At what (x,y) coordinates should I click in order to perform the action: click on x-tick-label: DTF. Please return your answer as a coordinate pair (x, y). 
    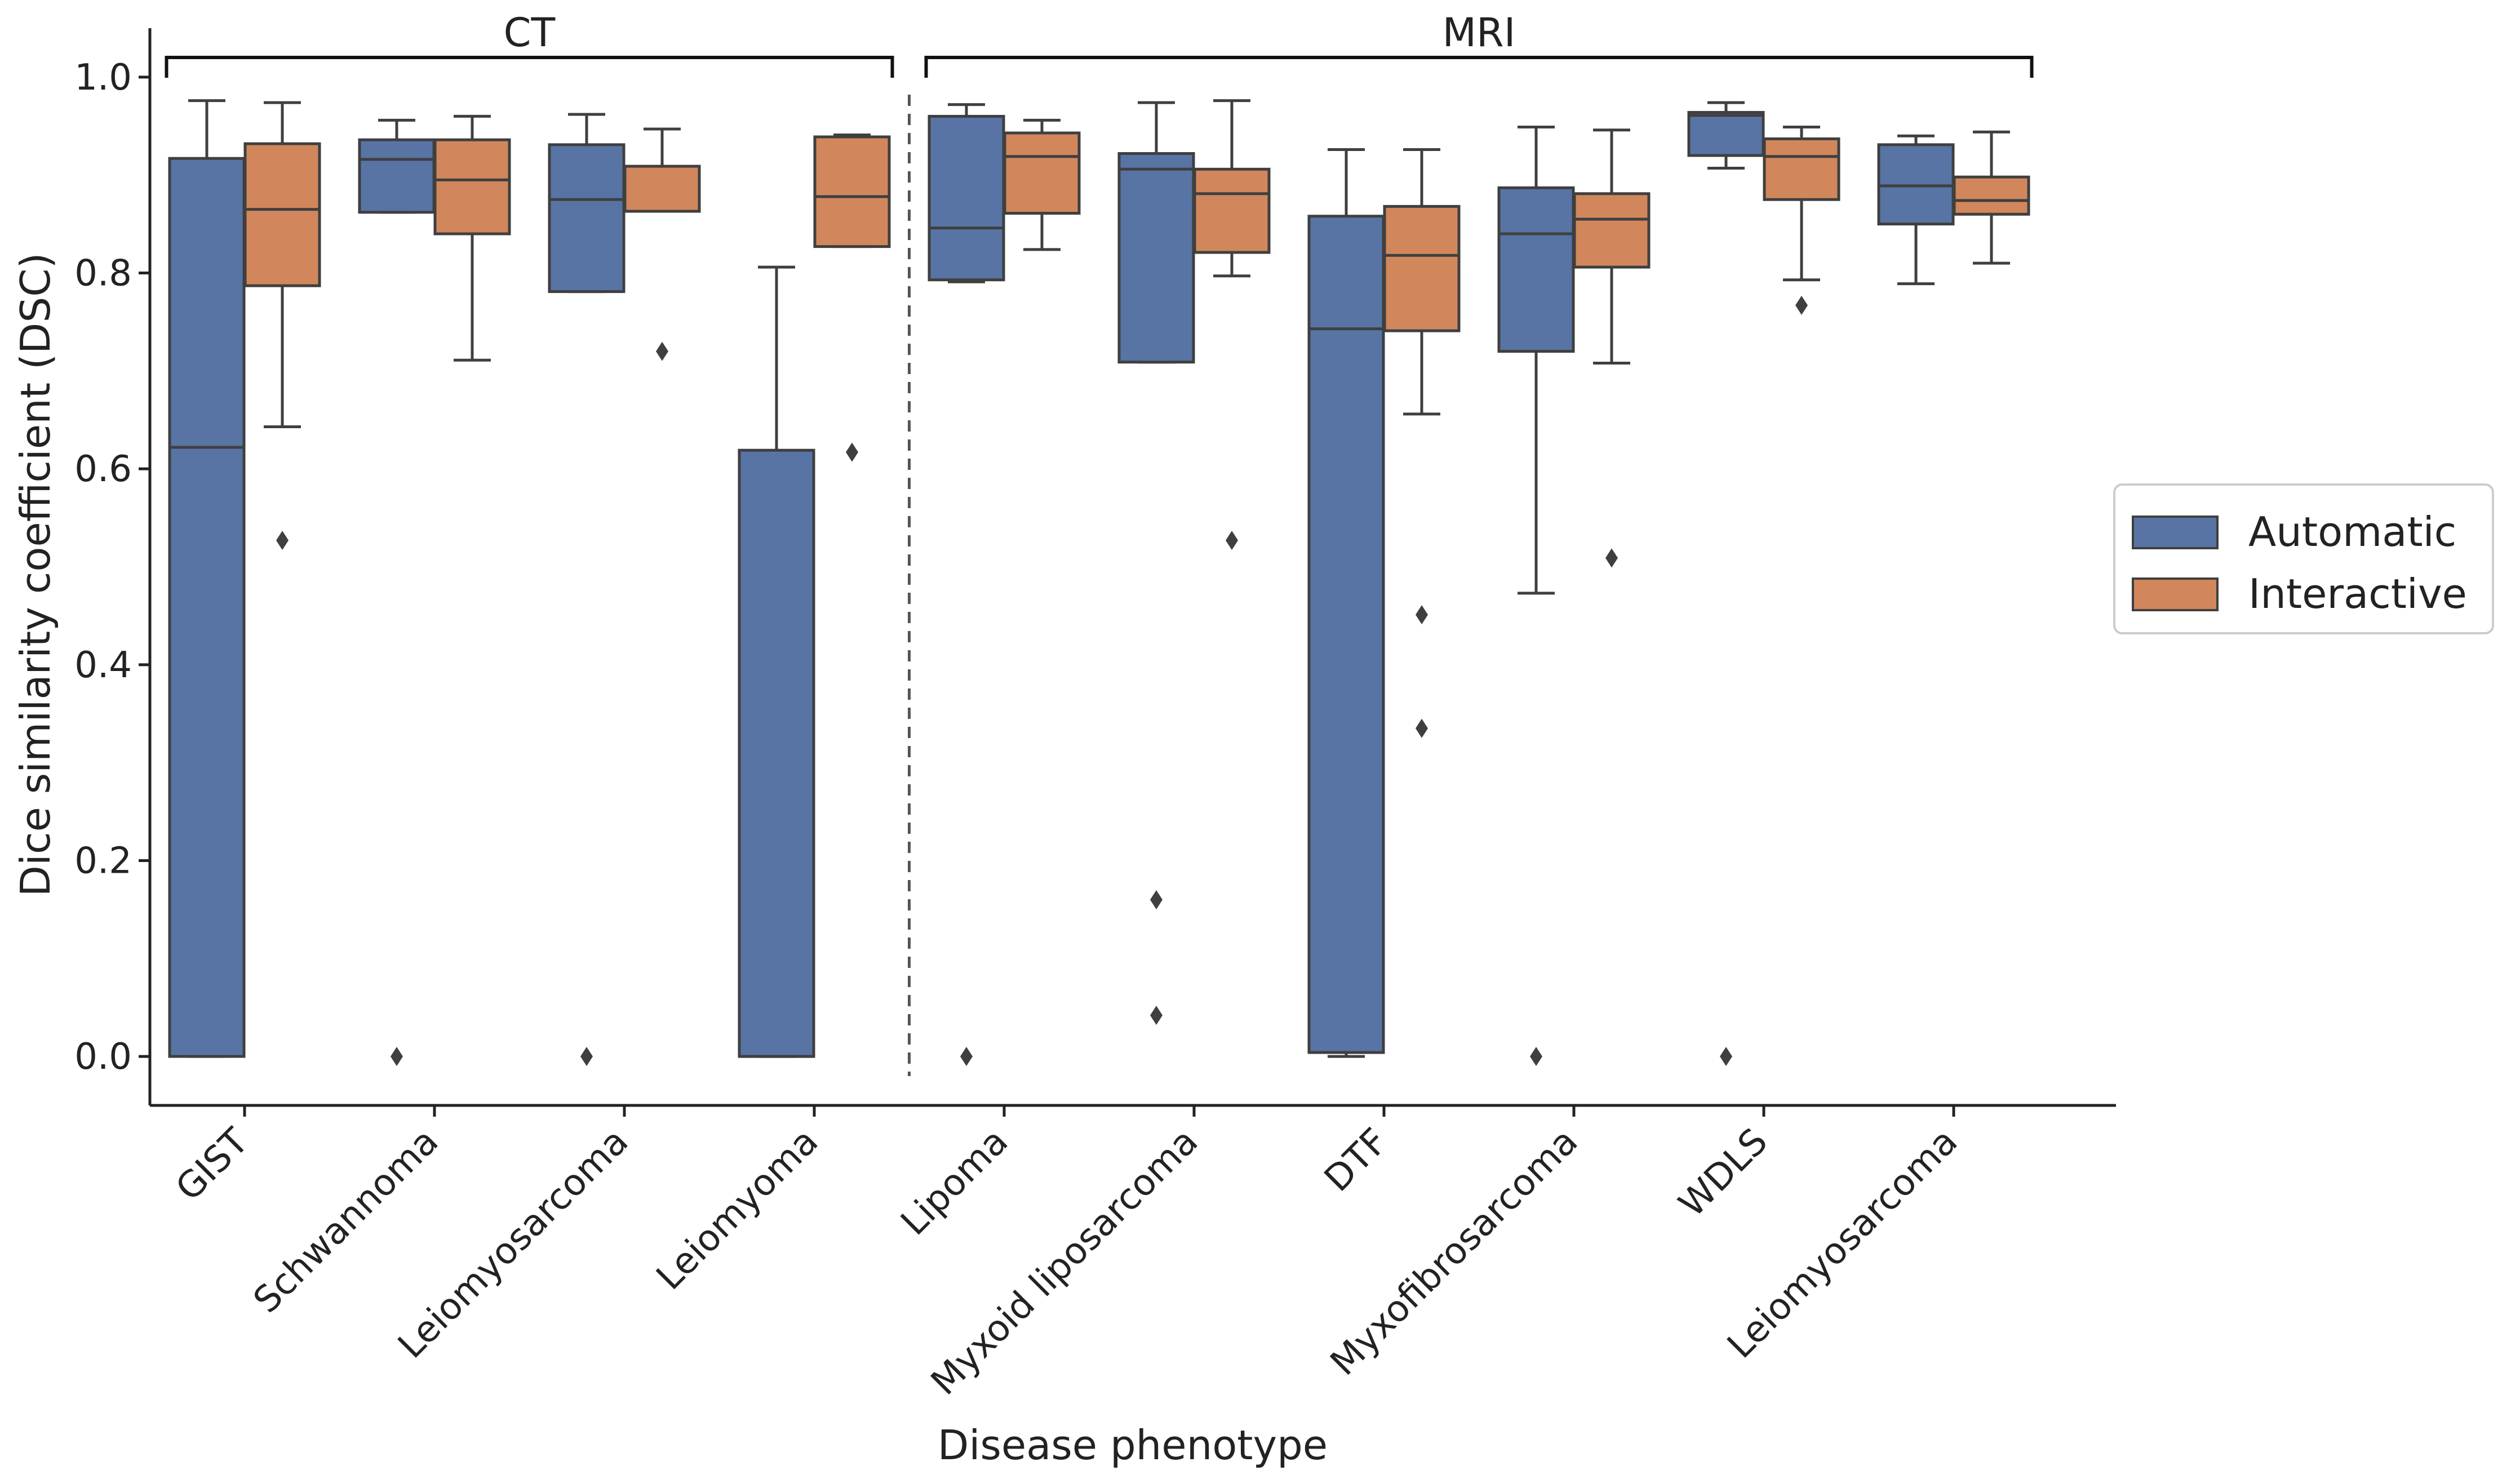
    Looking at the image, I should click on (1356, 1160).